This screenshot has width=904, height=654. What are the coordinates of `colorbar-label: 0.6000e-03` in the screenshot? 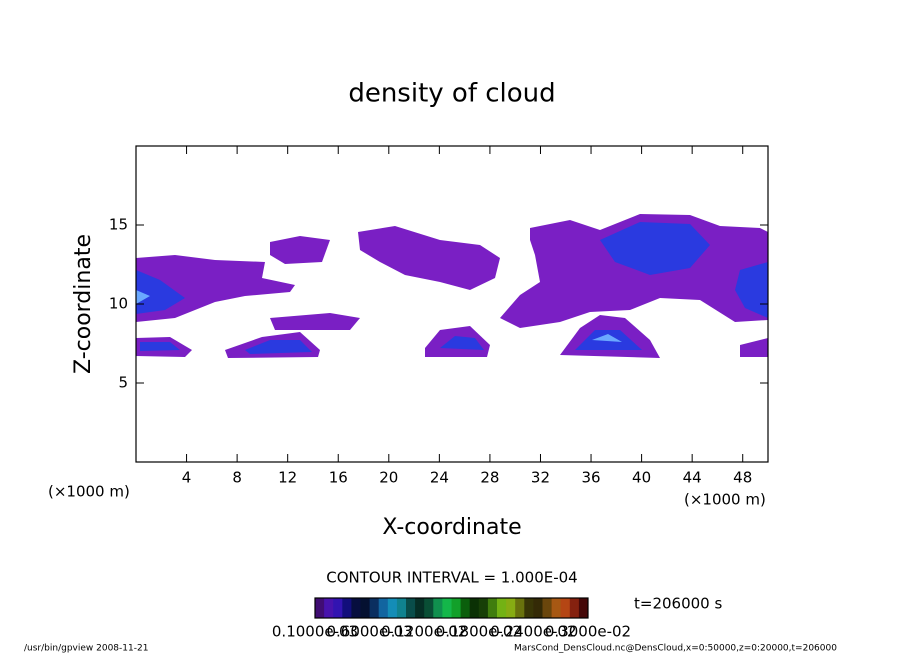 It's located at (369, 632).